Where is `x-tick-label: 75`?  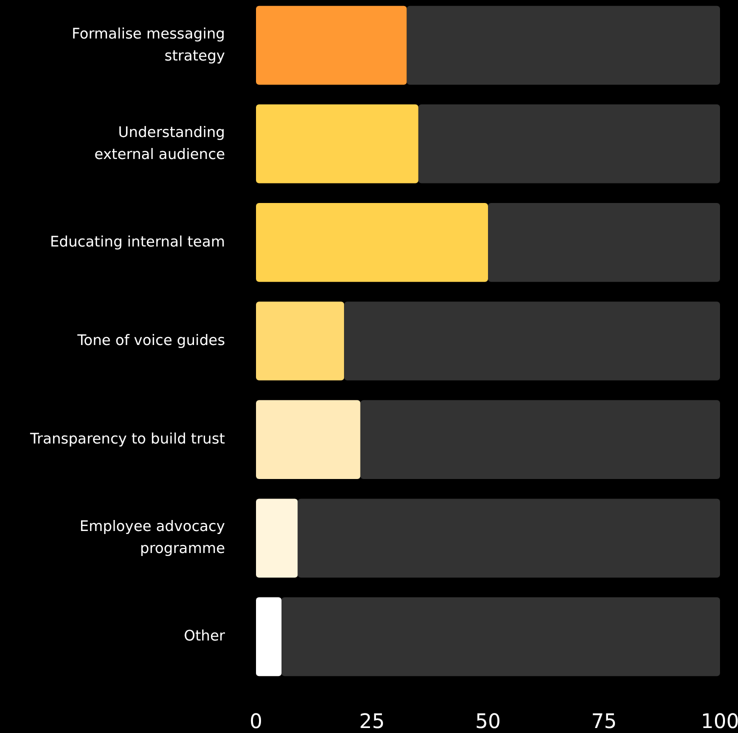
x-tick-label: 75 is located at coordinates (604, 721).